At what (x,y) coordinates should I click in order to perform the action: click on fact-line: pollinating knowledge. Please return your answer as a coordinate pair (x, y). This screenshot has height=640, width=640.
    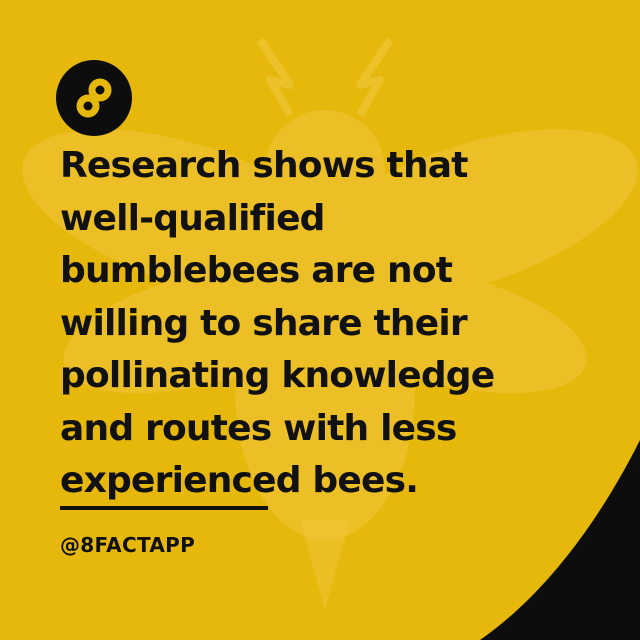
    Looking at the image, I should click on (277, 375).